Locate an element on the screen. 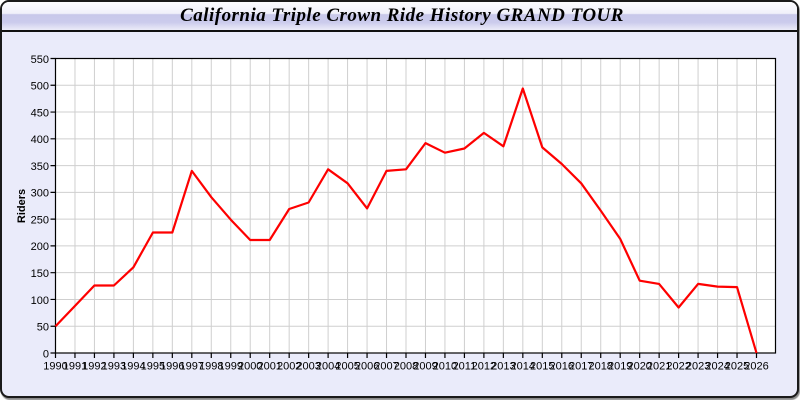  svg-text: 2012 is located at coordinates (484, 367).